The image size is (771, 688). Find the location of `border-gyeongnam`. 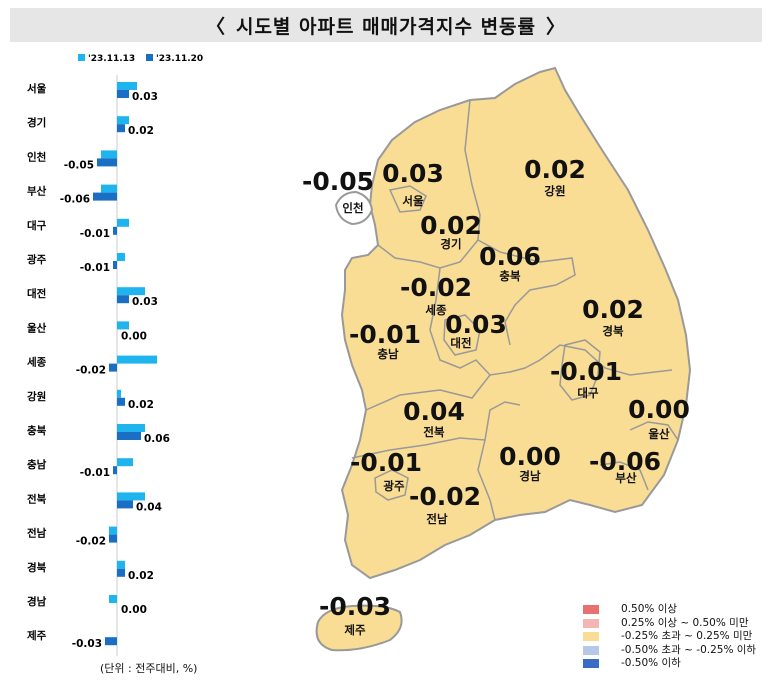

border-gyeongnam is located at coordinates (486, 480).